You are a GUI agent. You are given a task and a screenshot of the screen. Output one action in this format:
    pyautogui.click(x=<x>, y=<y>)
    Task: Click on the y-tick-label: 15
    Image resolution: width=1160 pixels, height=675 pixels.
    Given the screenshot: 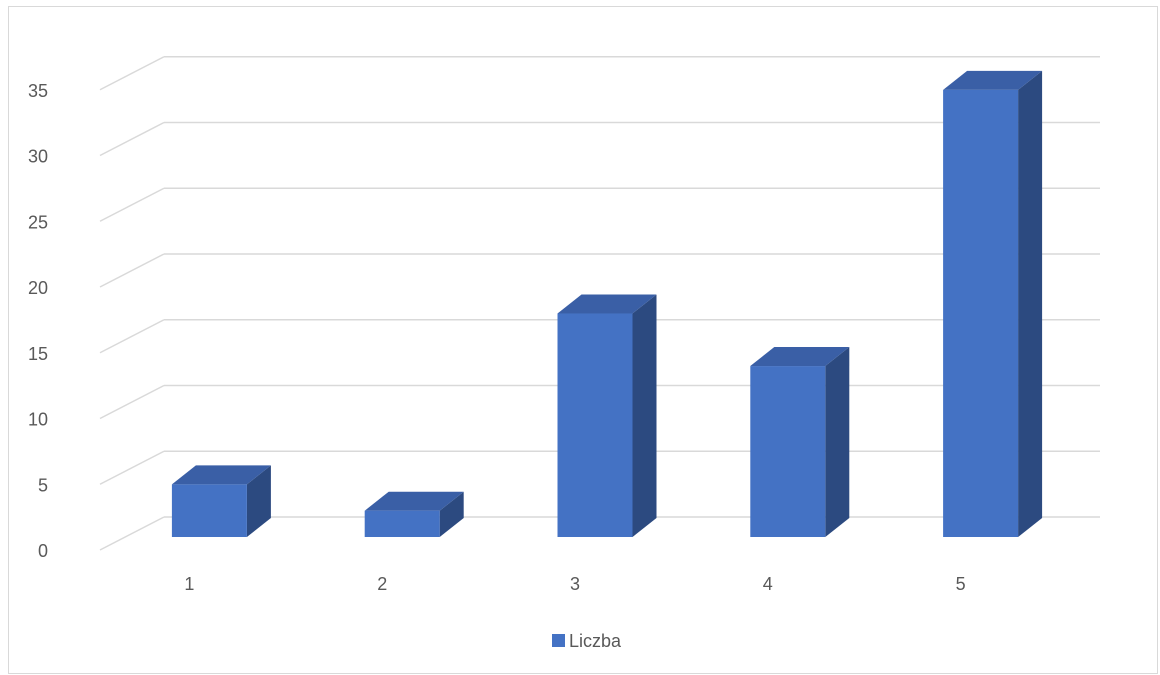 What is the action you would take?
    pyautogui.click(x=38, y=354)
    